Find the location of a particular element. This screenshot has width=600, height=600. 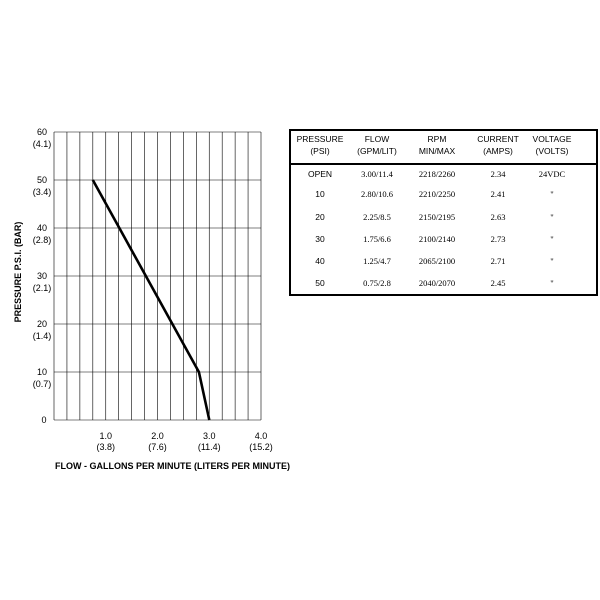

y-axis-title: PRESSURE P.S.I. (BAR) is located at coordinates (18, 272).